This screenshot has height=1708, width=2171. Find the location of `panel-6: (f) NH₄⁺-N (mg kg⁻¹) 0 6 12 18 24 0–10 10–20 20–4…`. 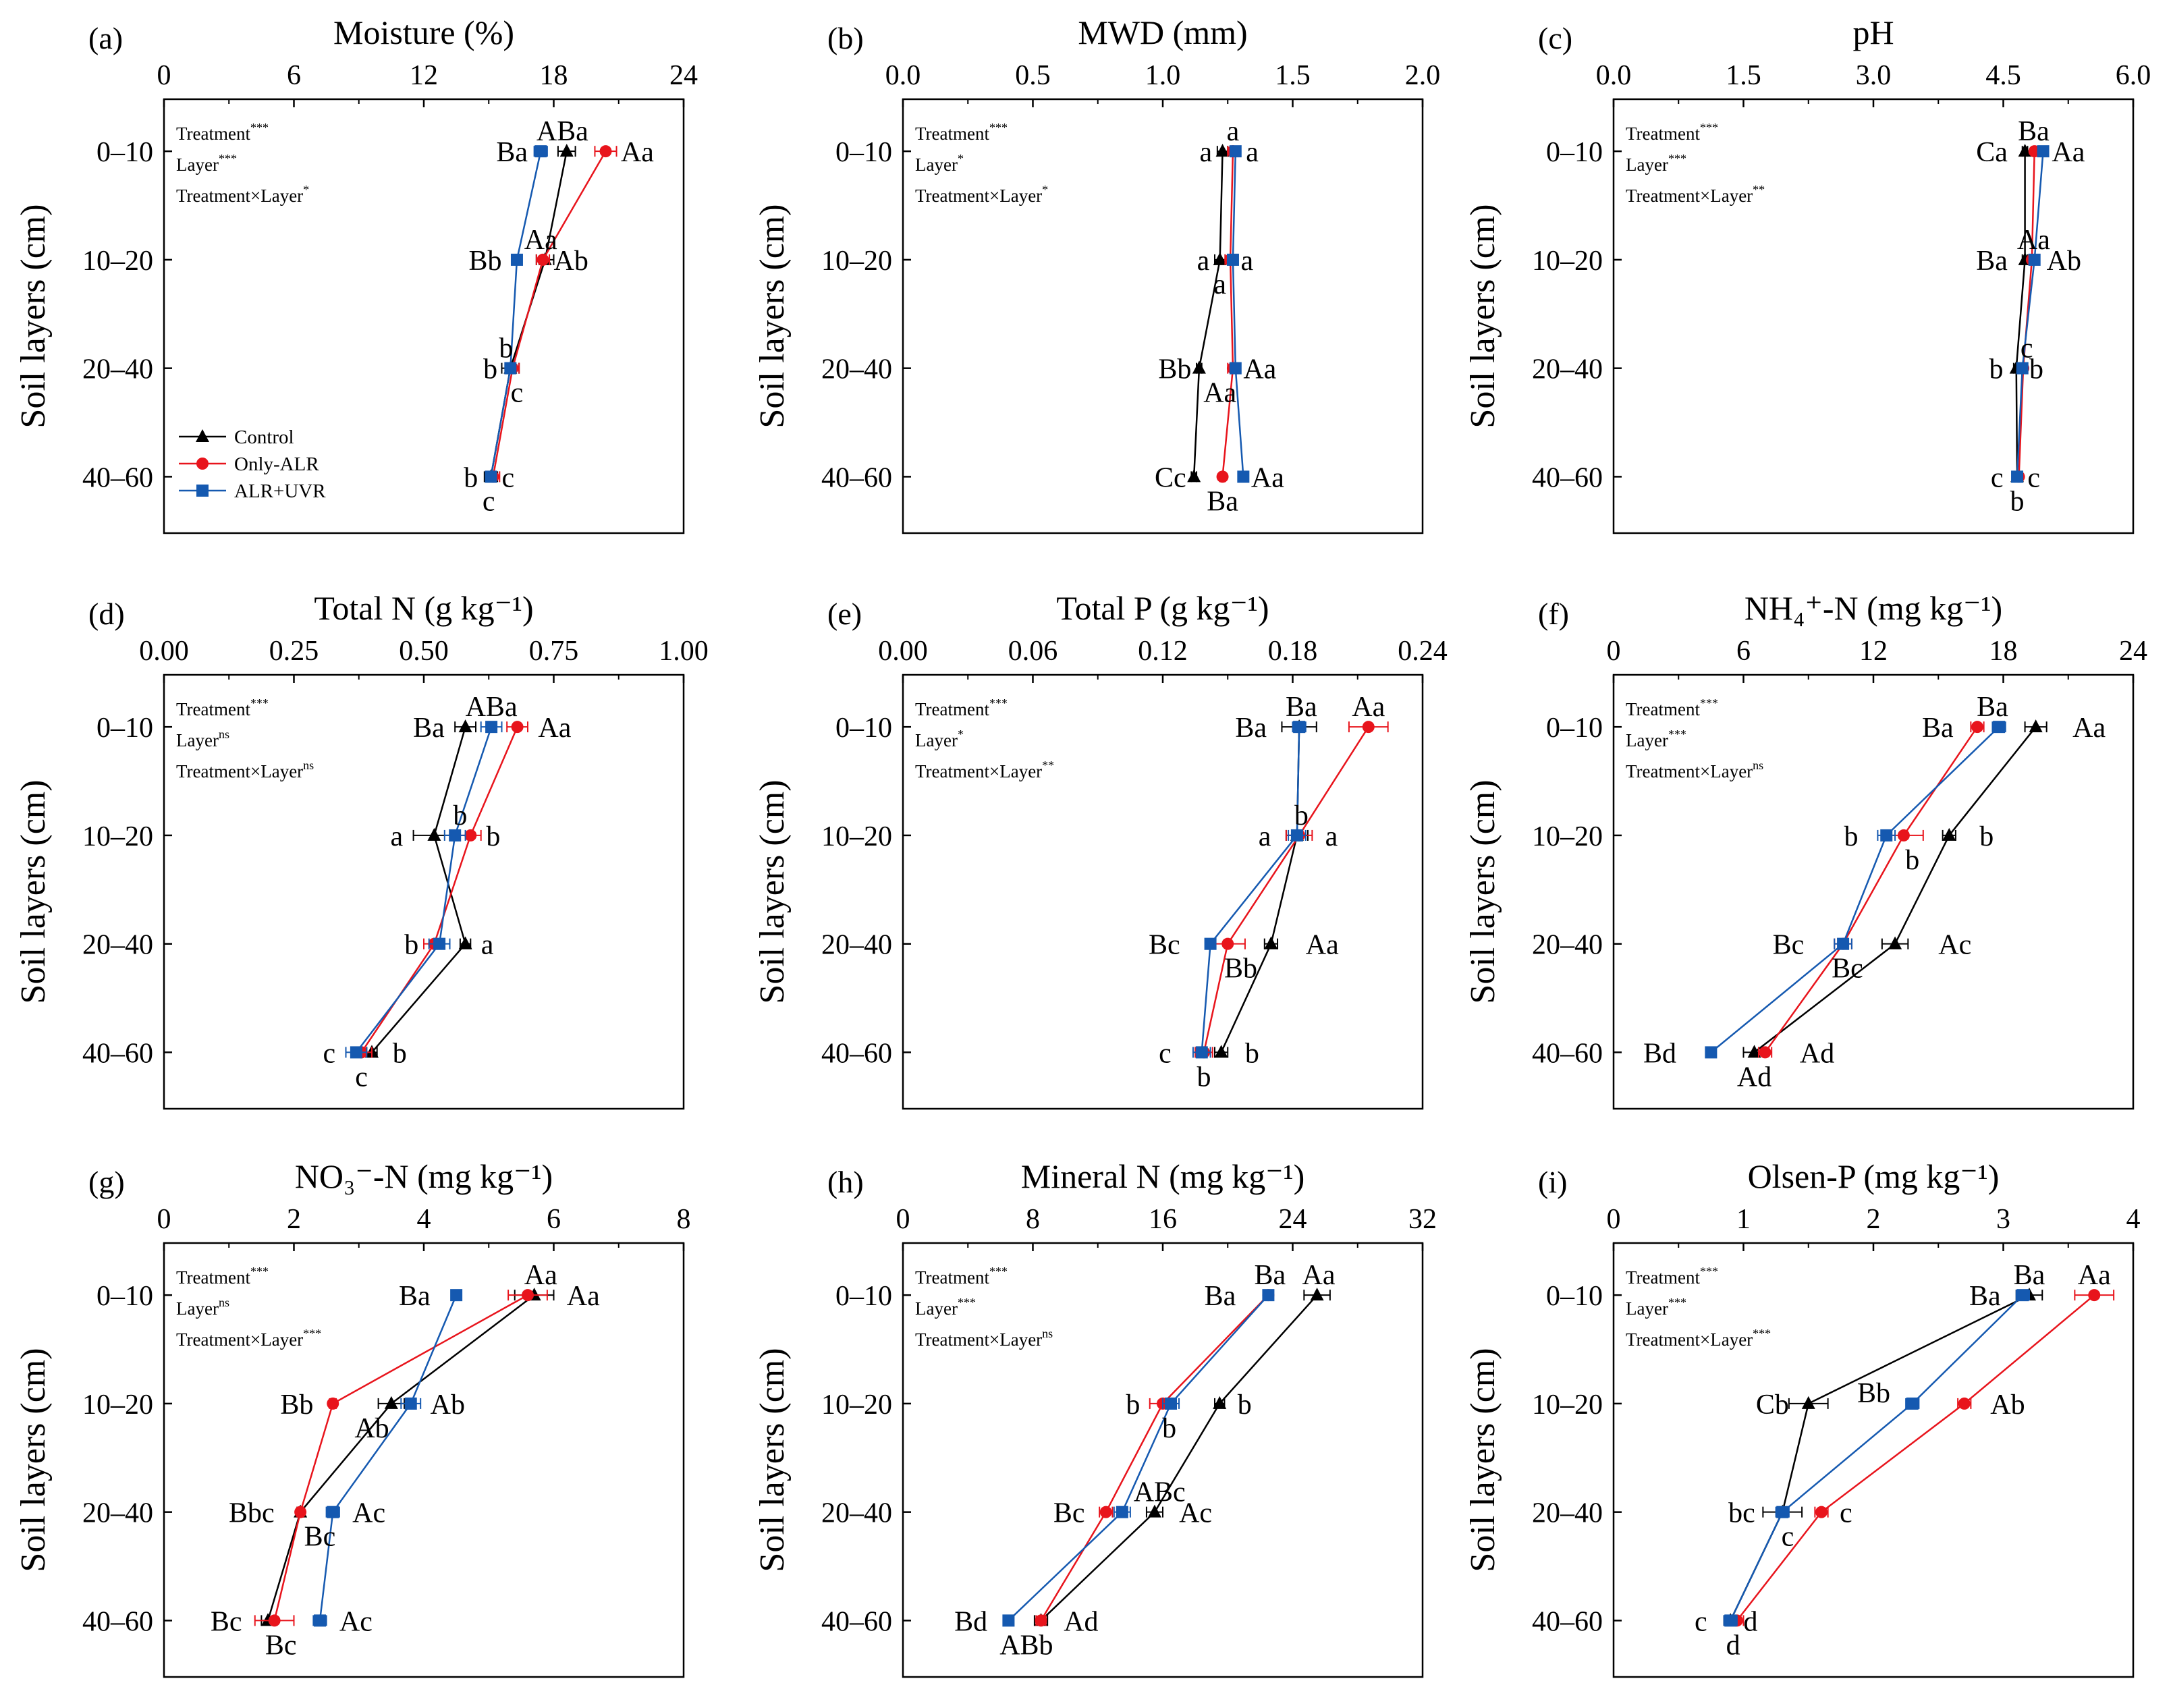

panel-6: (f) NH₄⁺-N (mg kg⁻¹) 0 6 12 18 24 0–10 10–20 20–4… is located at coordinates (1806, 849).